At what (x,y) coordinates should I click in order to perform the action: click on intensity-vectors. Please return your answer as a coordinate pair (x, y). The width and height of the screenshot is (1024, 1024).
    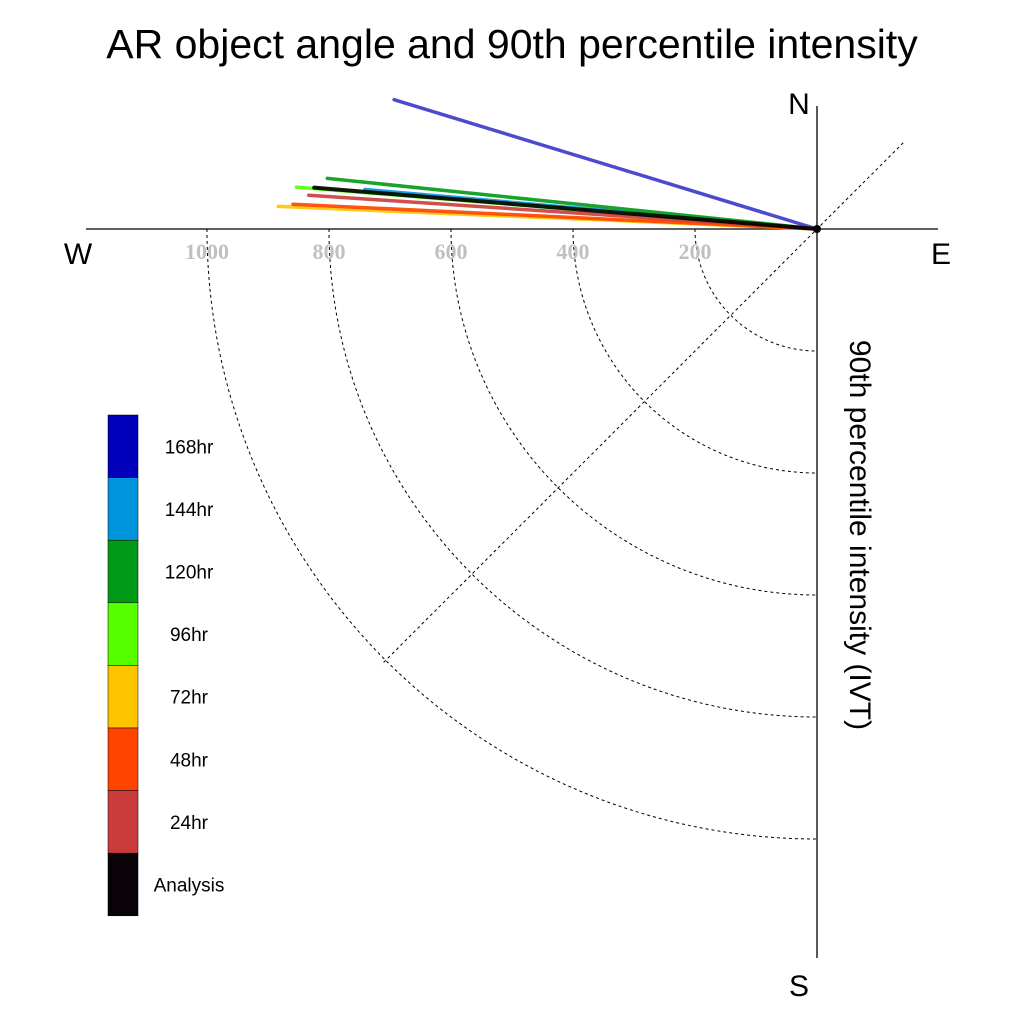
    Looking at the image, I should click on (548, 165).